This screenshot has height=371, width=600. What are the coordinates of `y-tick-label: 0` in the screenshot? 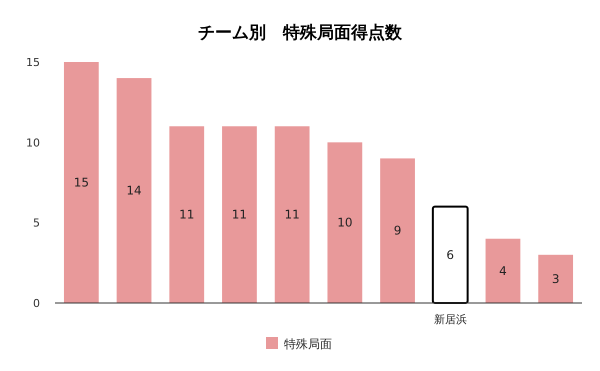 It's located at (36, 303).